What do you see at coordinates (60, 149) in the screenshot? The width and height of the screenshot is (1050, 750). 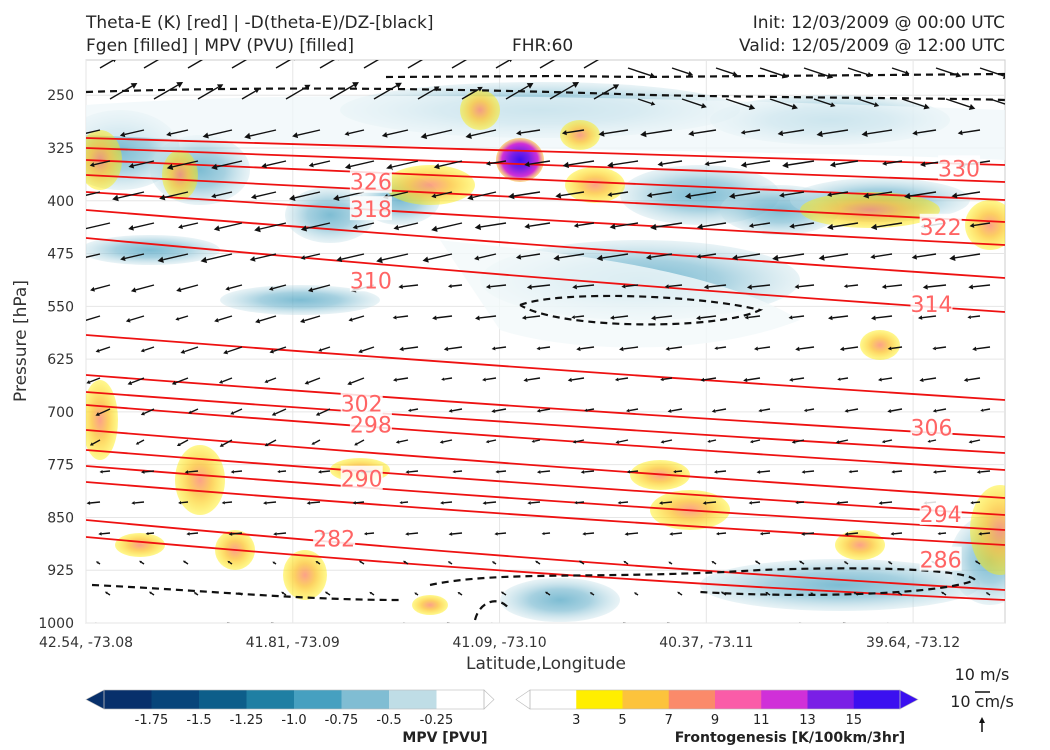 I see `y-tick-label: 325` at bounding box center [60, 149].